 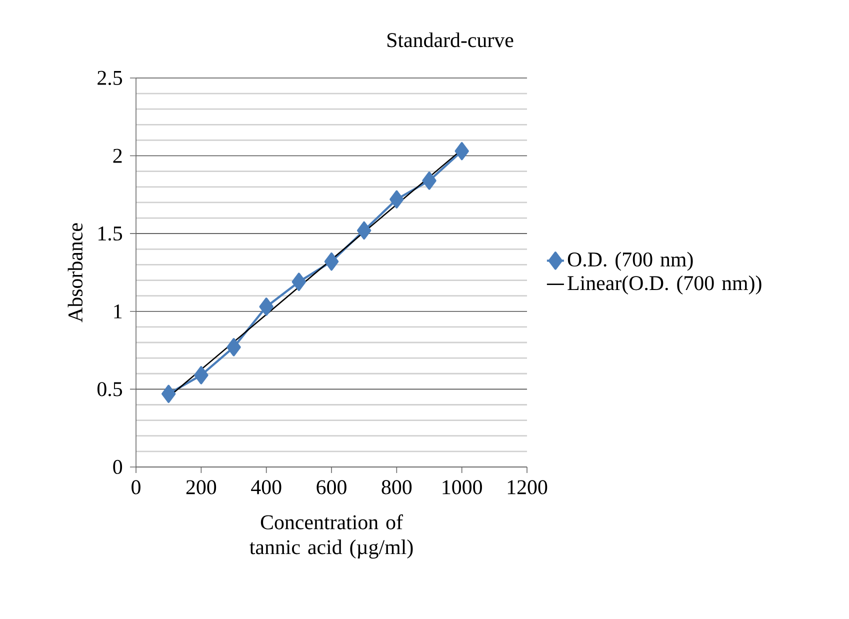 I want to click on legend-label: Linear(O.D. (700 nm)), so click(x=665, y=284).